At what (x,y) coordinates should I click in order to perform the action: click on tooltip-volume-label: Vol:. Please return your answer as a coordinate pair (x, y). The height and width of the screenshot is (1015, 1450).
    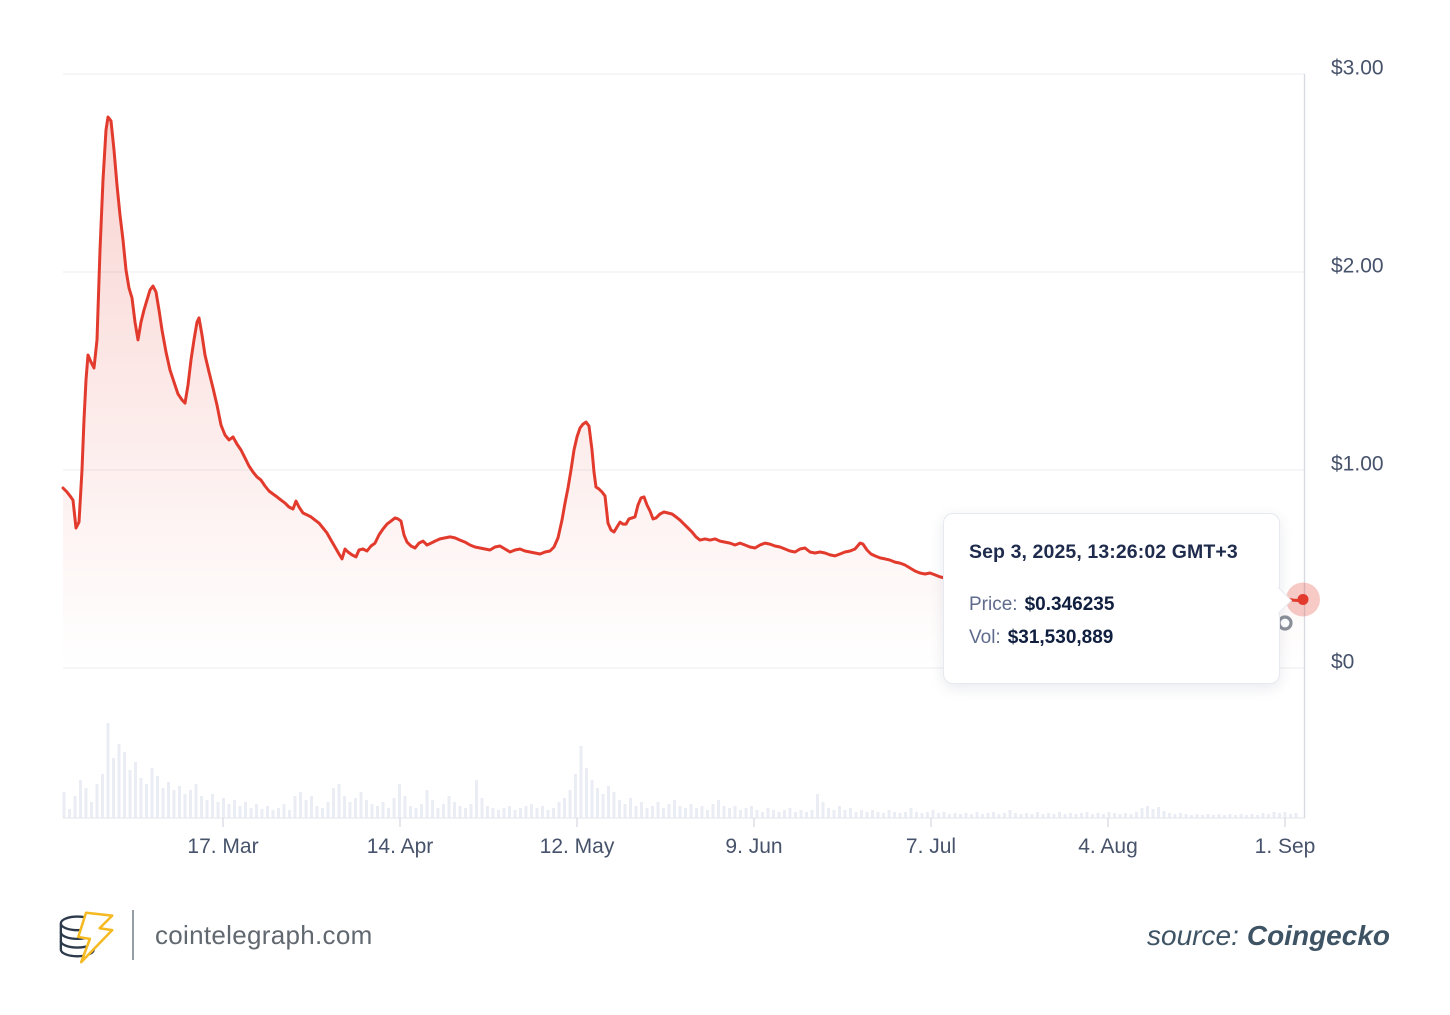
    Looking at the image, I should click on (985, 637).